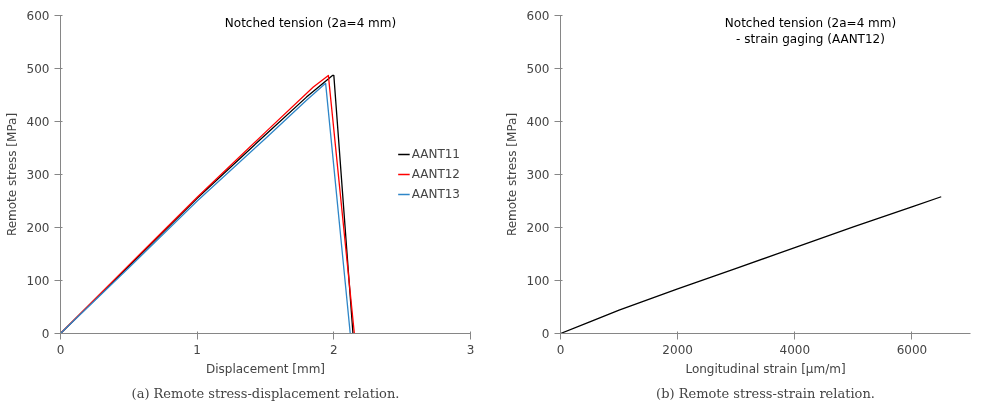 Image resolution: width=1006 pixels, height=408 pixels. I want to click on text: (a) Remote stress-displacement relation., so click(265, 393).